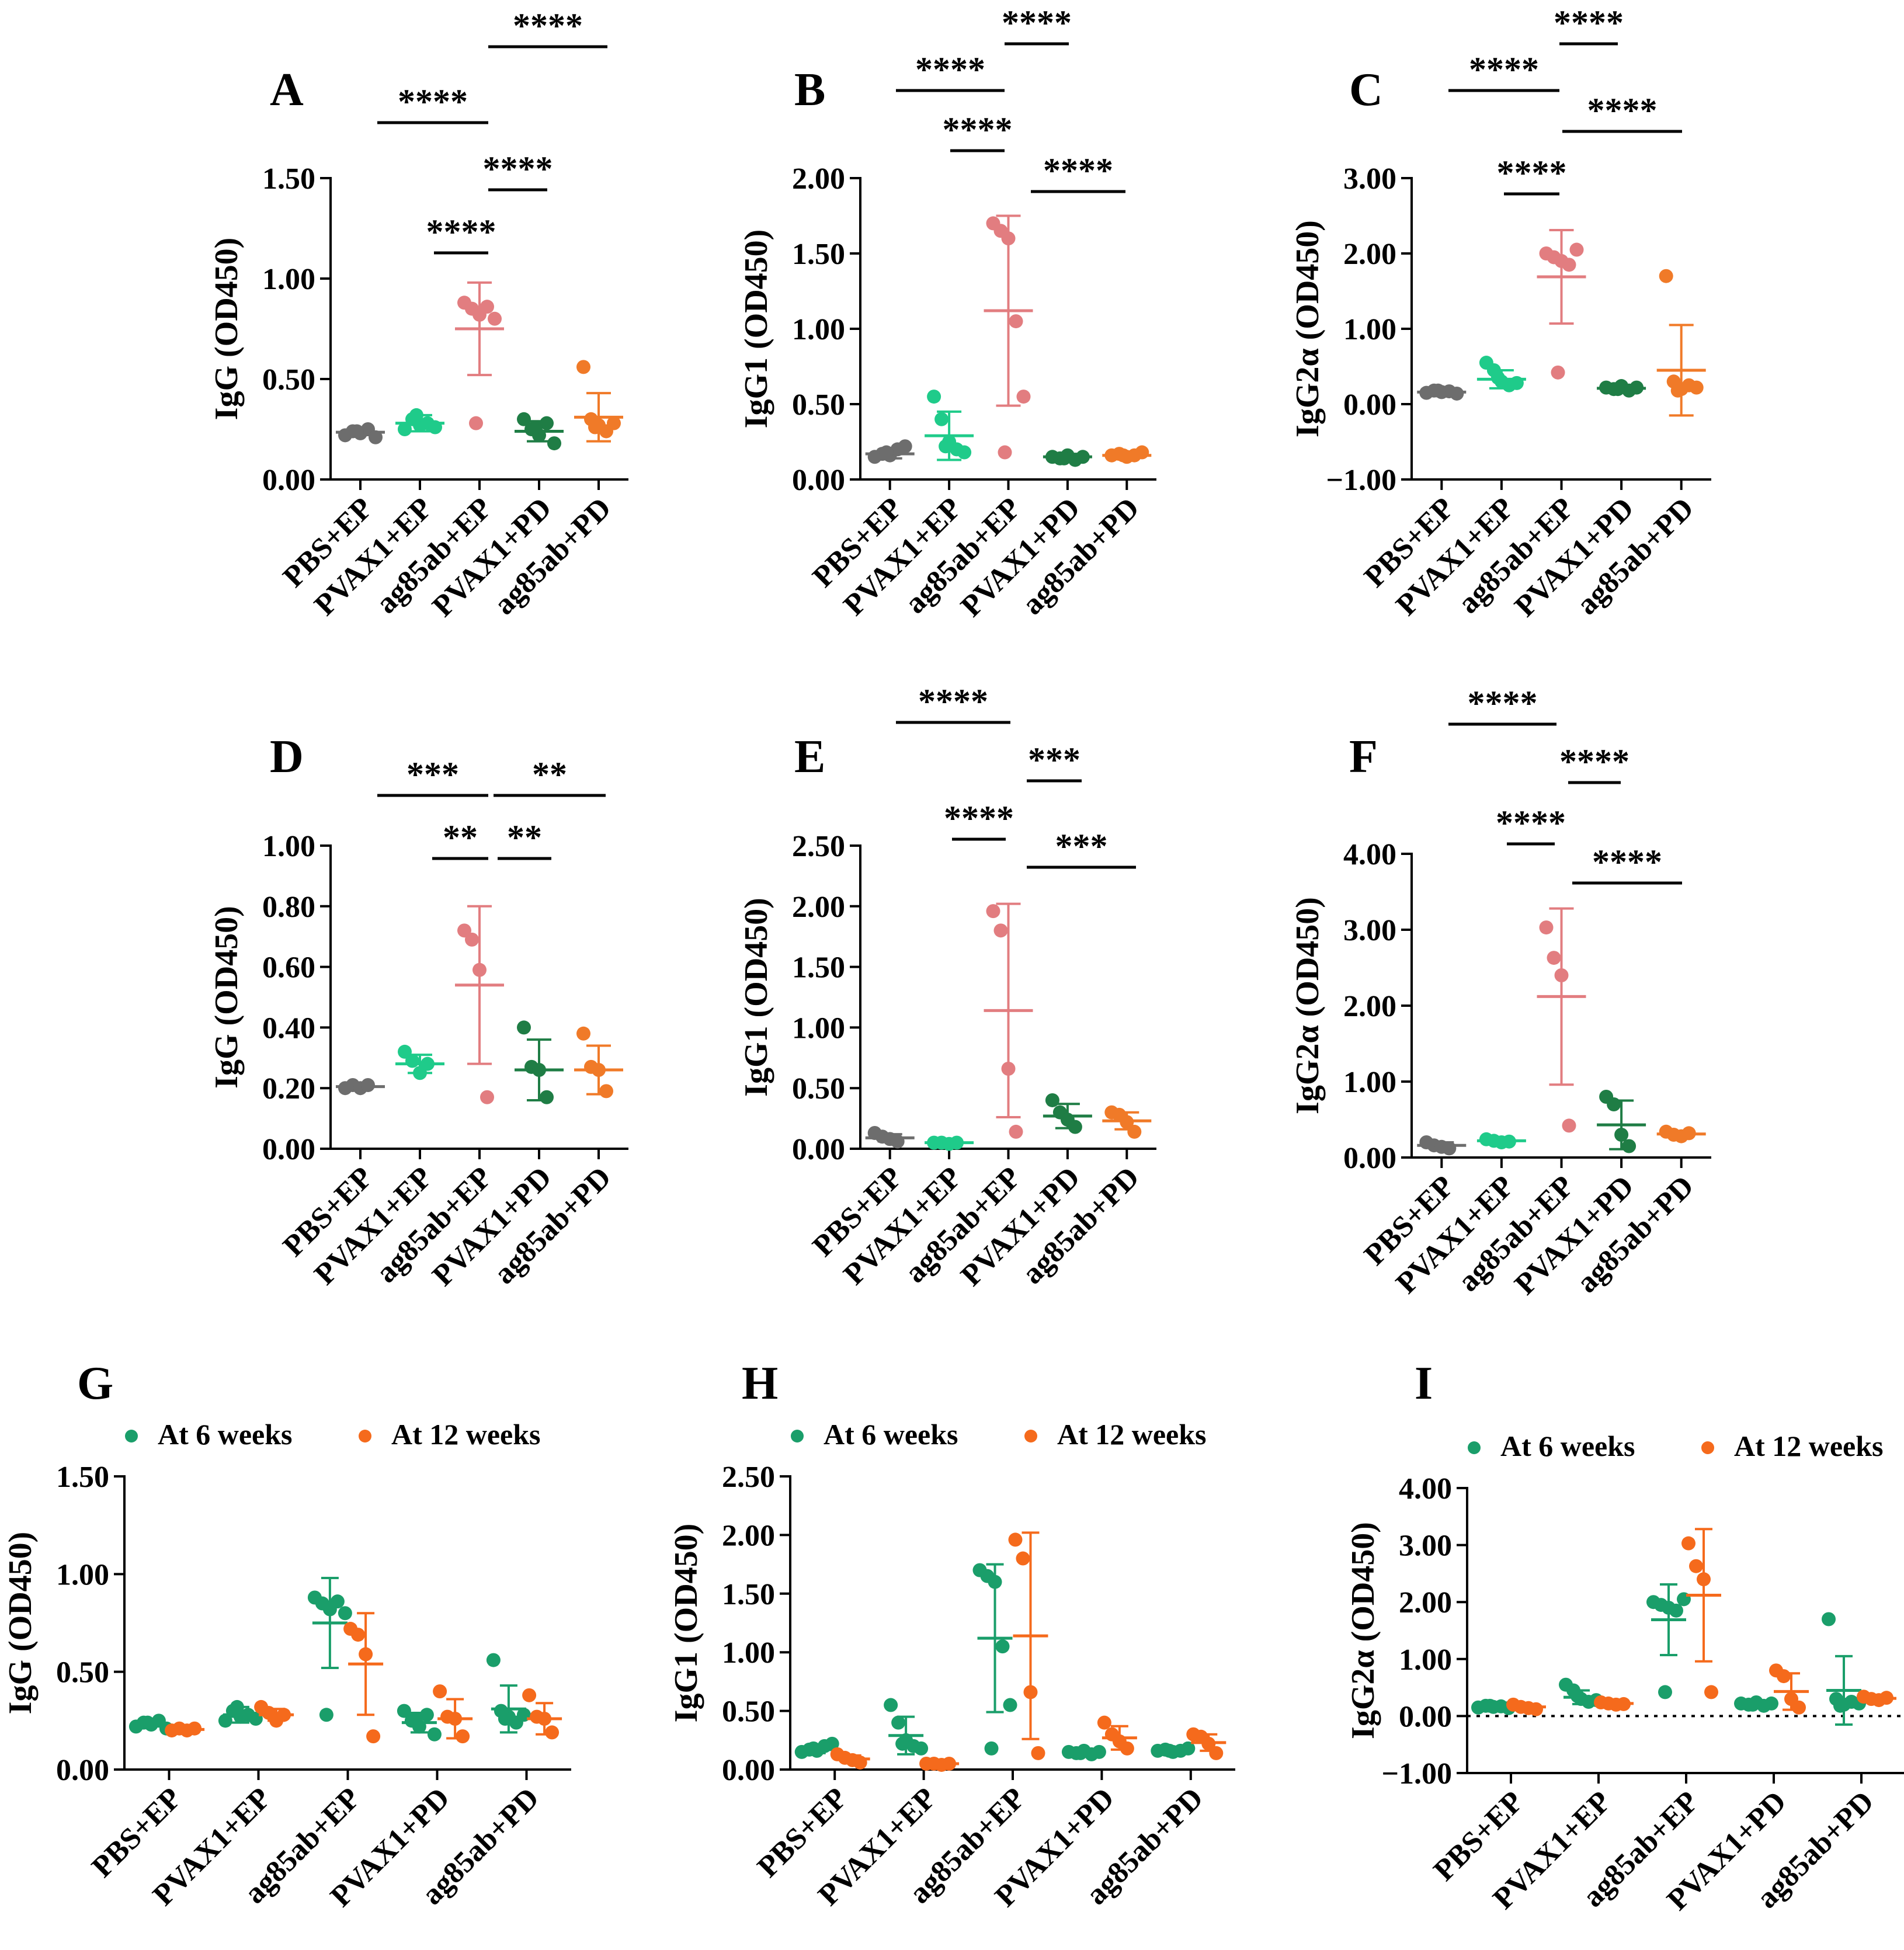  Describe the element at coordinates (1054, 760) in the screenshot. I see `significance-label: ***` at that location.